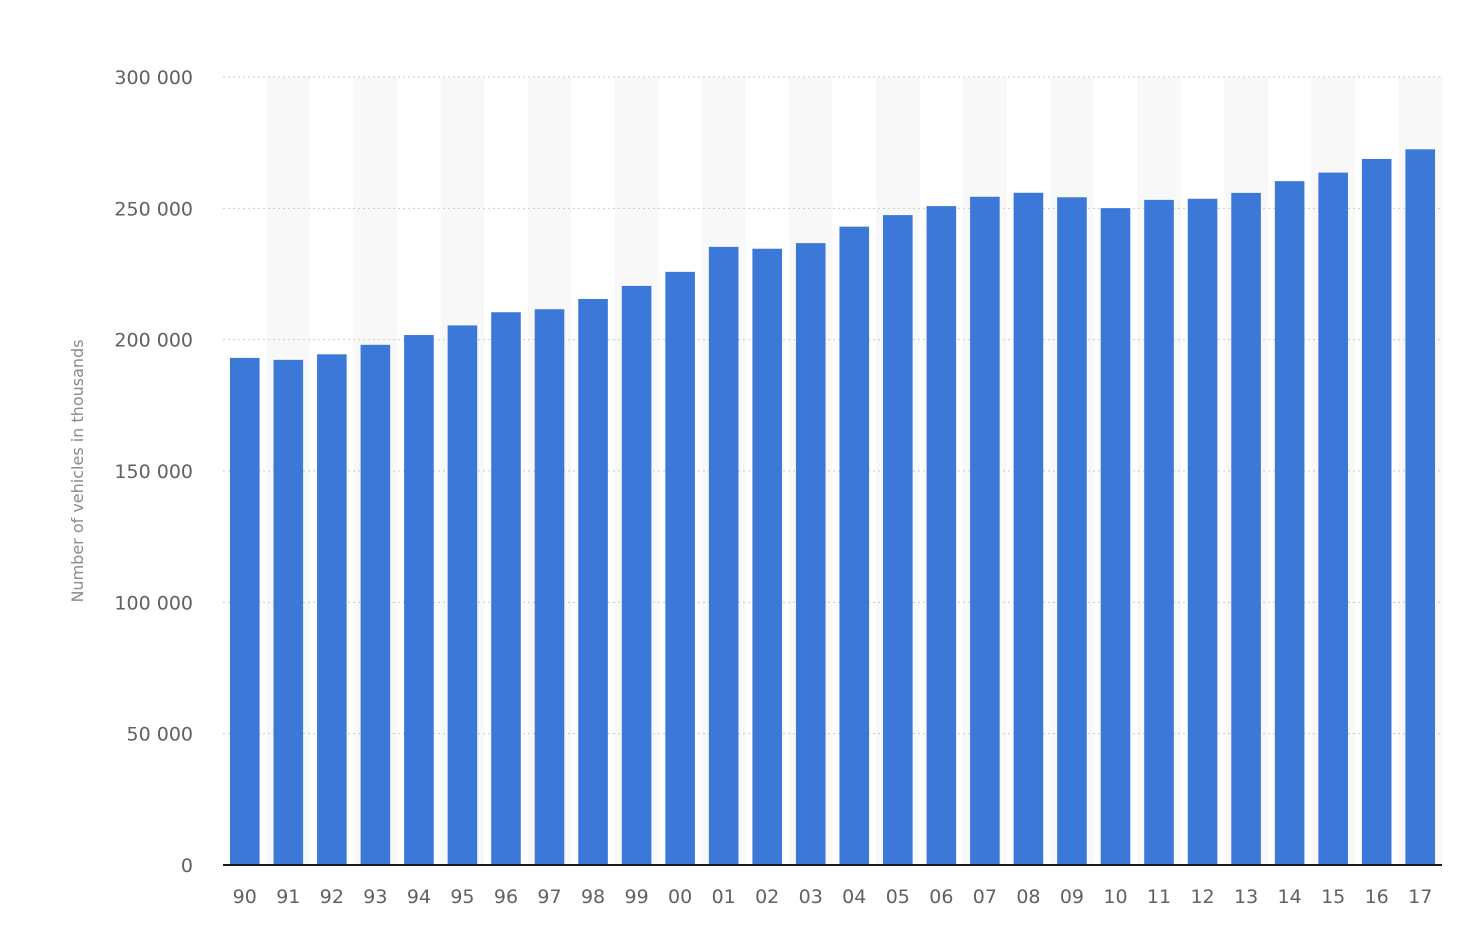  I want to click on x-tick-label: 05, so click(898, 897).